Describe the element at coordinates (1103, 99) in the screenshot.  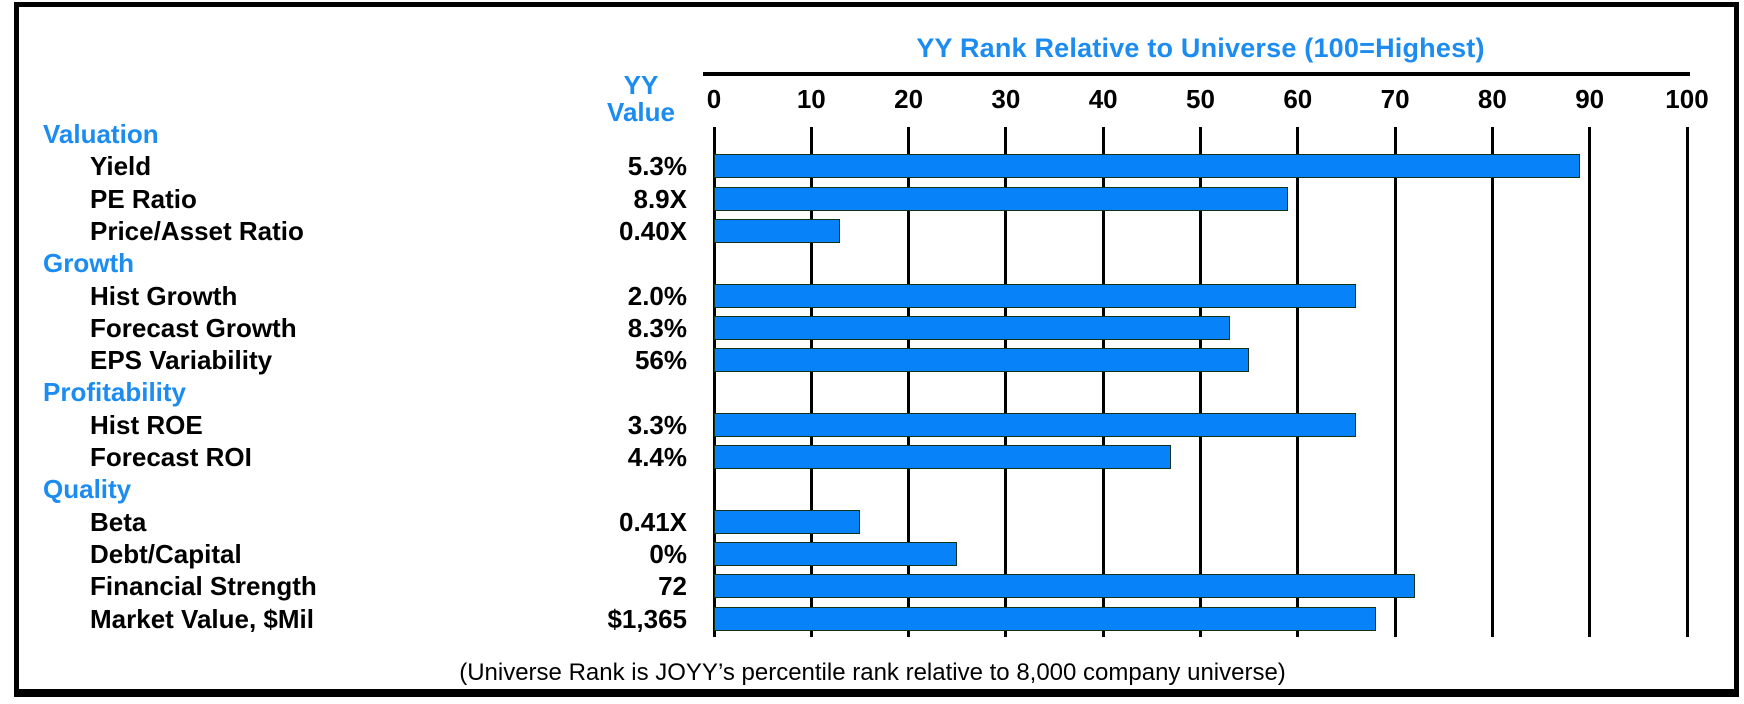
I see `axis-tick-label: 40` at that location.